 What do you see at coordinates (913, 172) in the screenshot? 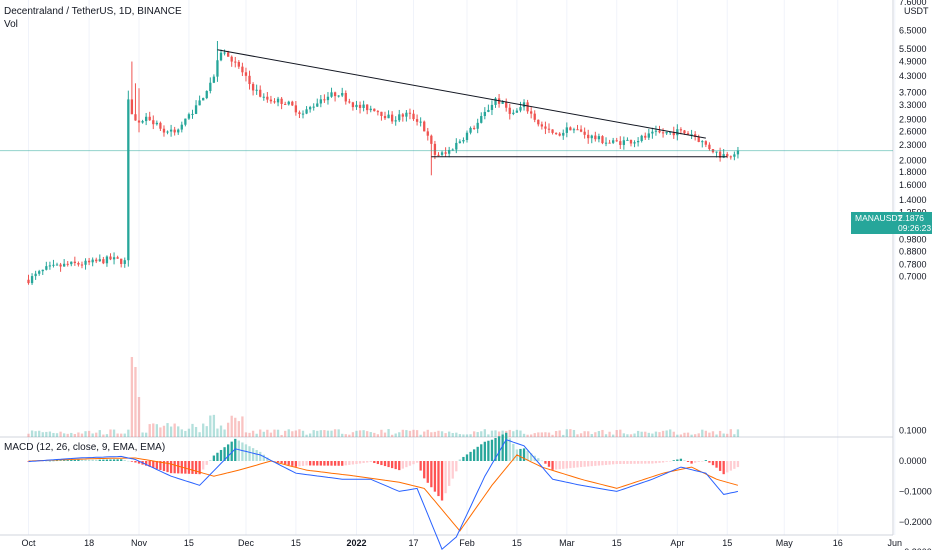
I see `price-tick-label: 1.8000` at bounding box center [913, 172].